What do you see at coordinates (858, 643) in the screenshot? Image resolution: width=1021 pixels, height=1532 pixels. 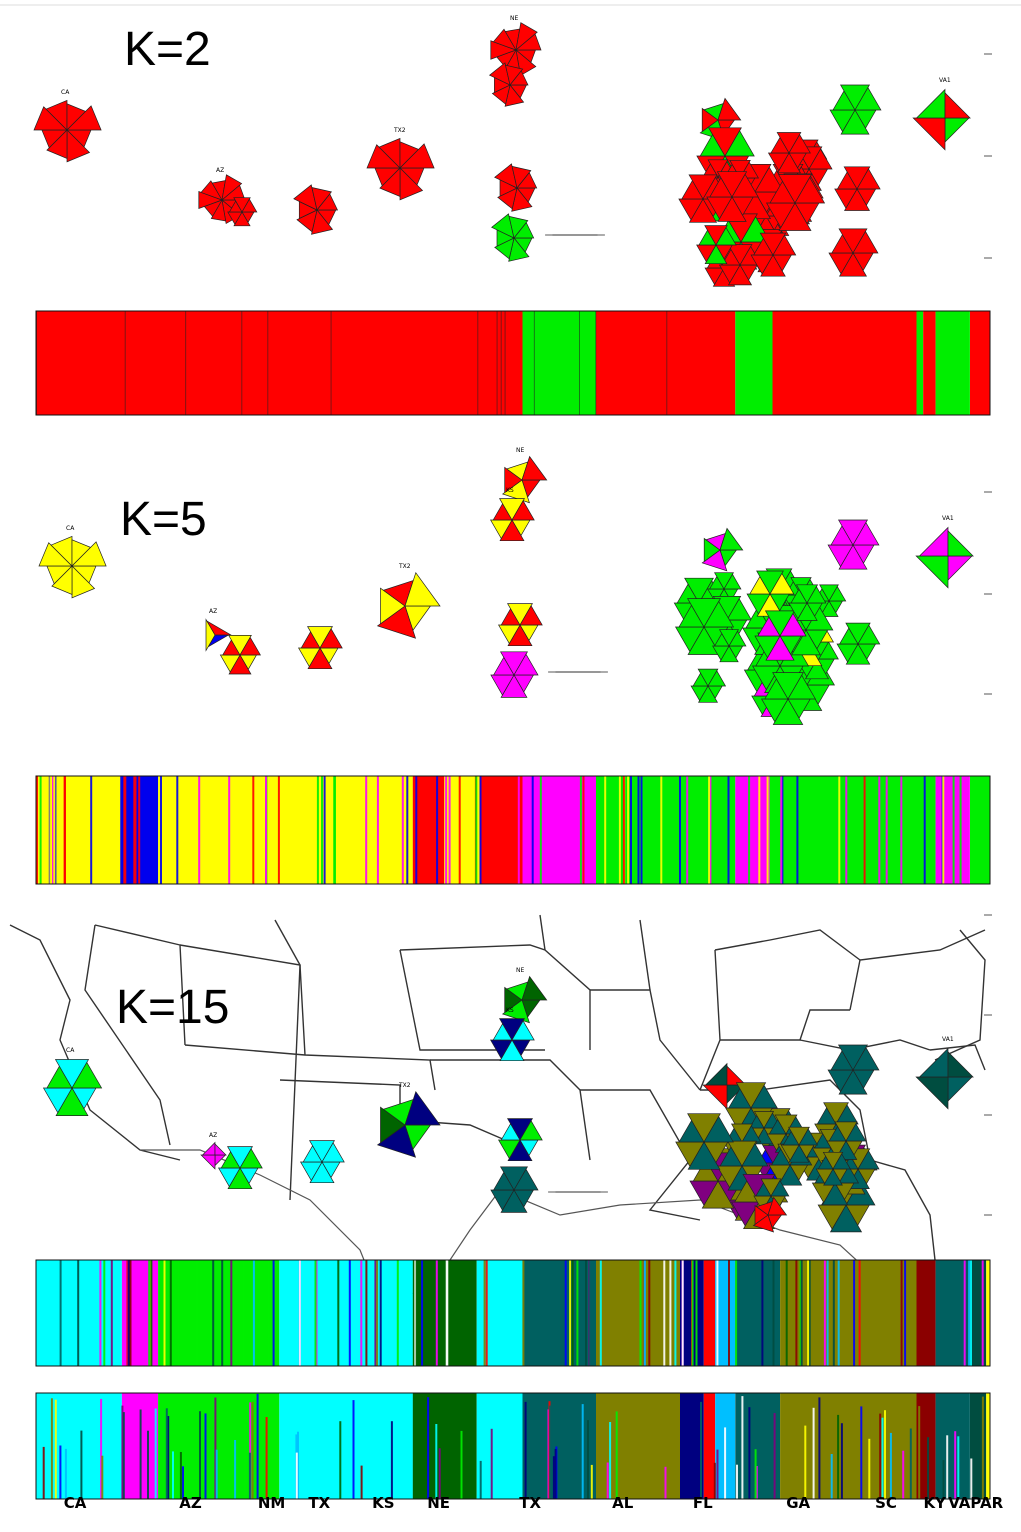 I see `pie-southeast-k5` at bounding box center [858, 643].